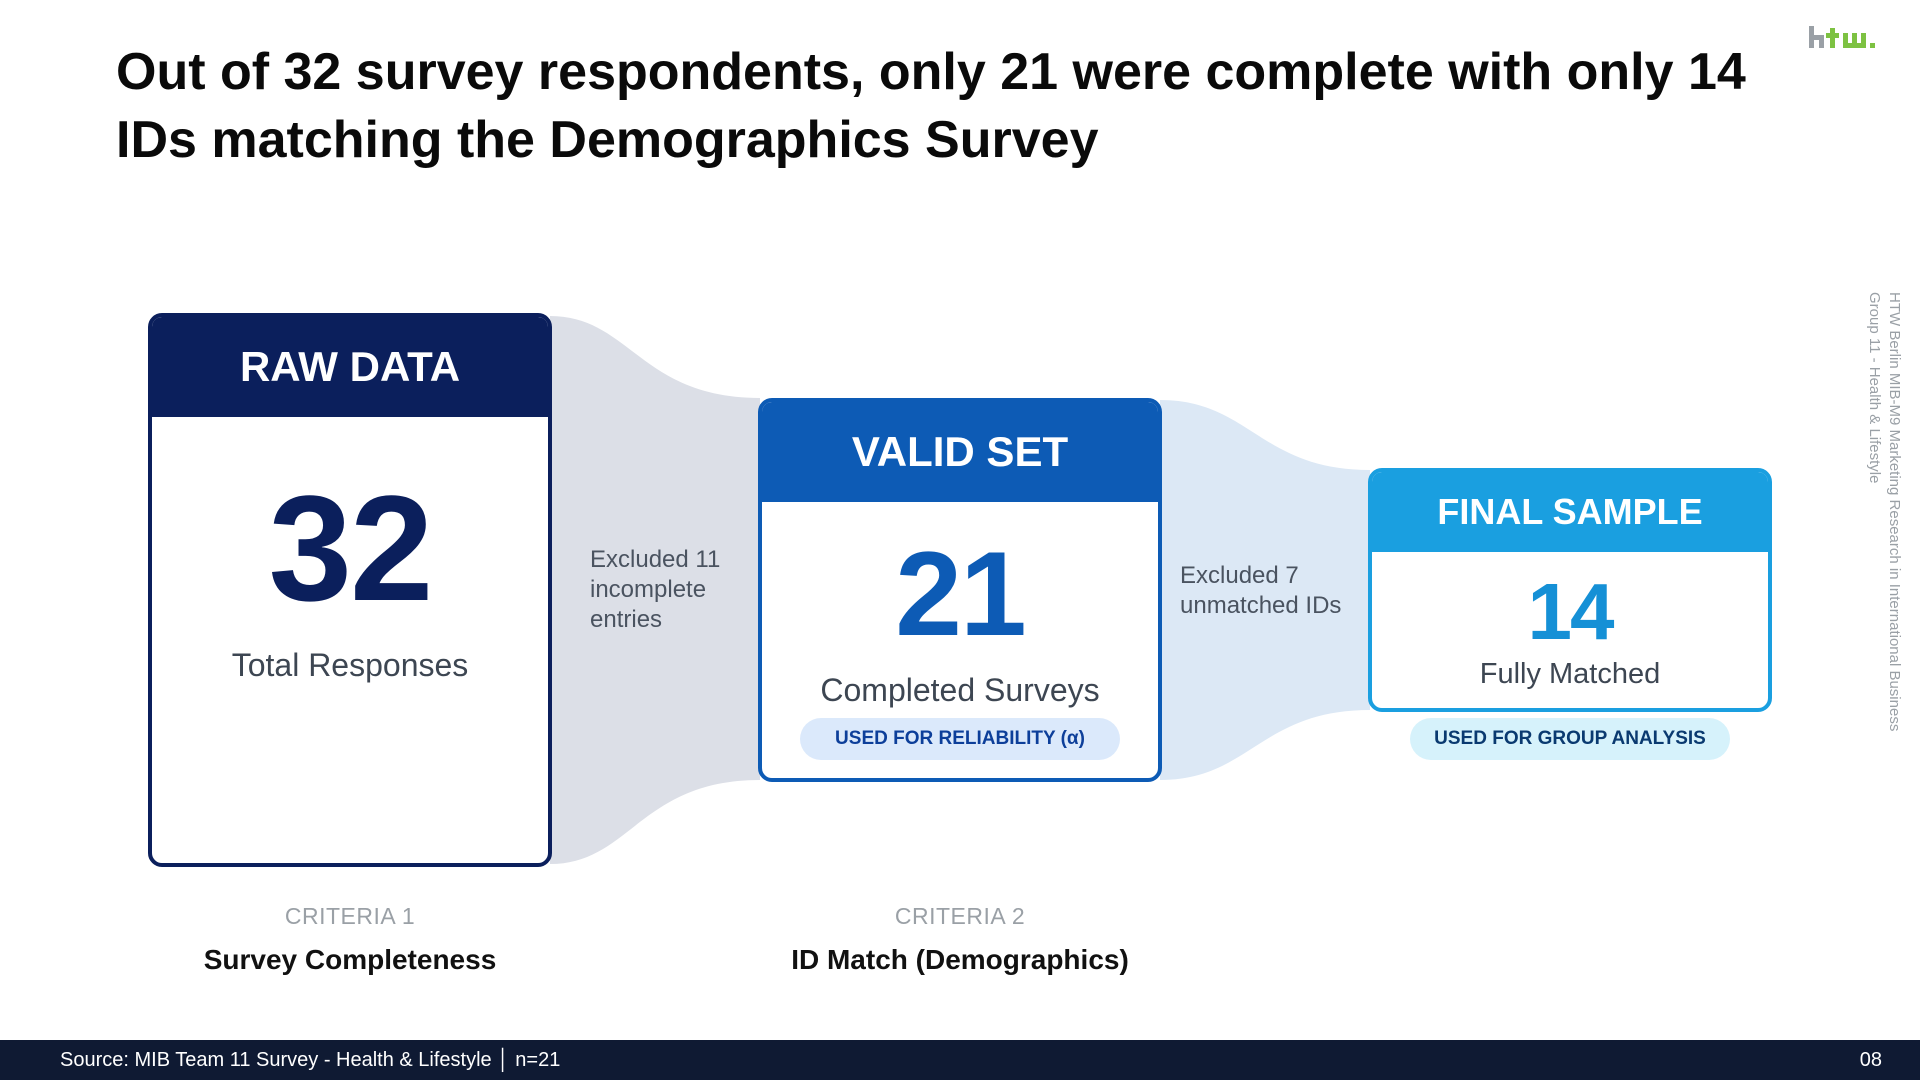 Image resolution: width=1920 pixels, height=1080 pixels. I want to click on criteria-2: CRITERIA 2 ID Match (Demographics), so click(960, 939).